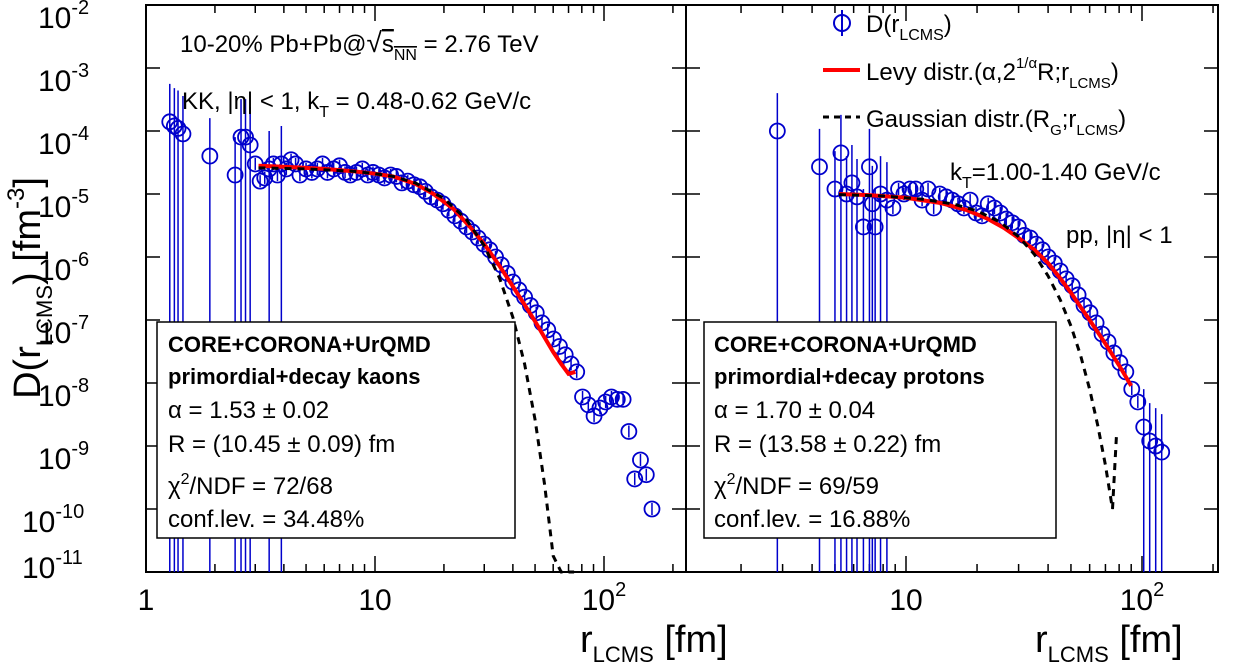  Describe the element at coordinates (1142, 598) in the screenshot. I see `right-x-tick-label-100: 102` at that location.